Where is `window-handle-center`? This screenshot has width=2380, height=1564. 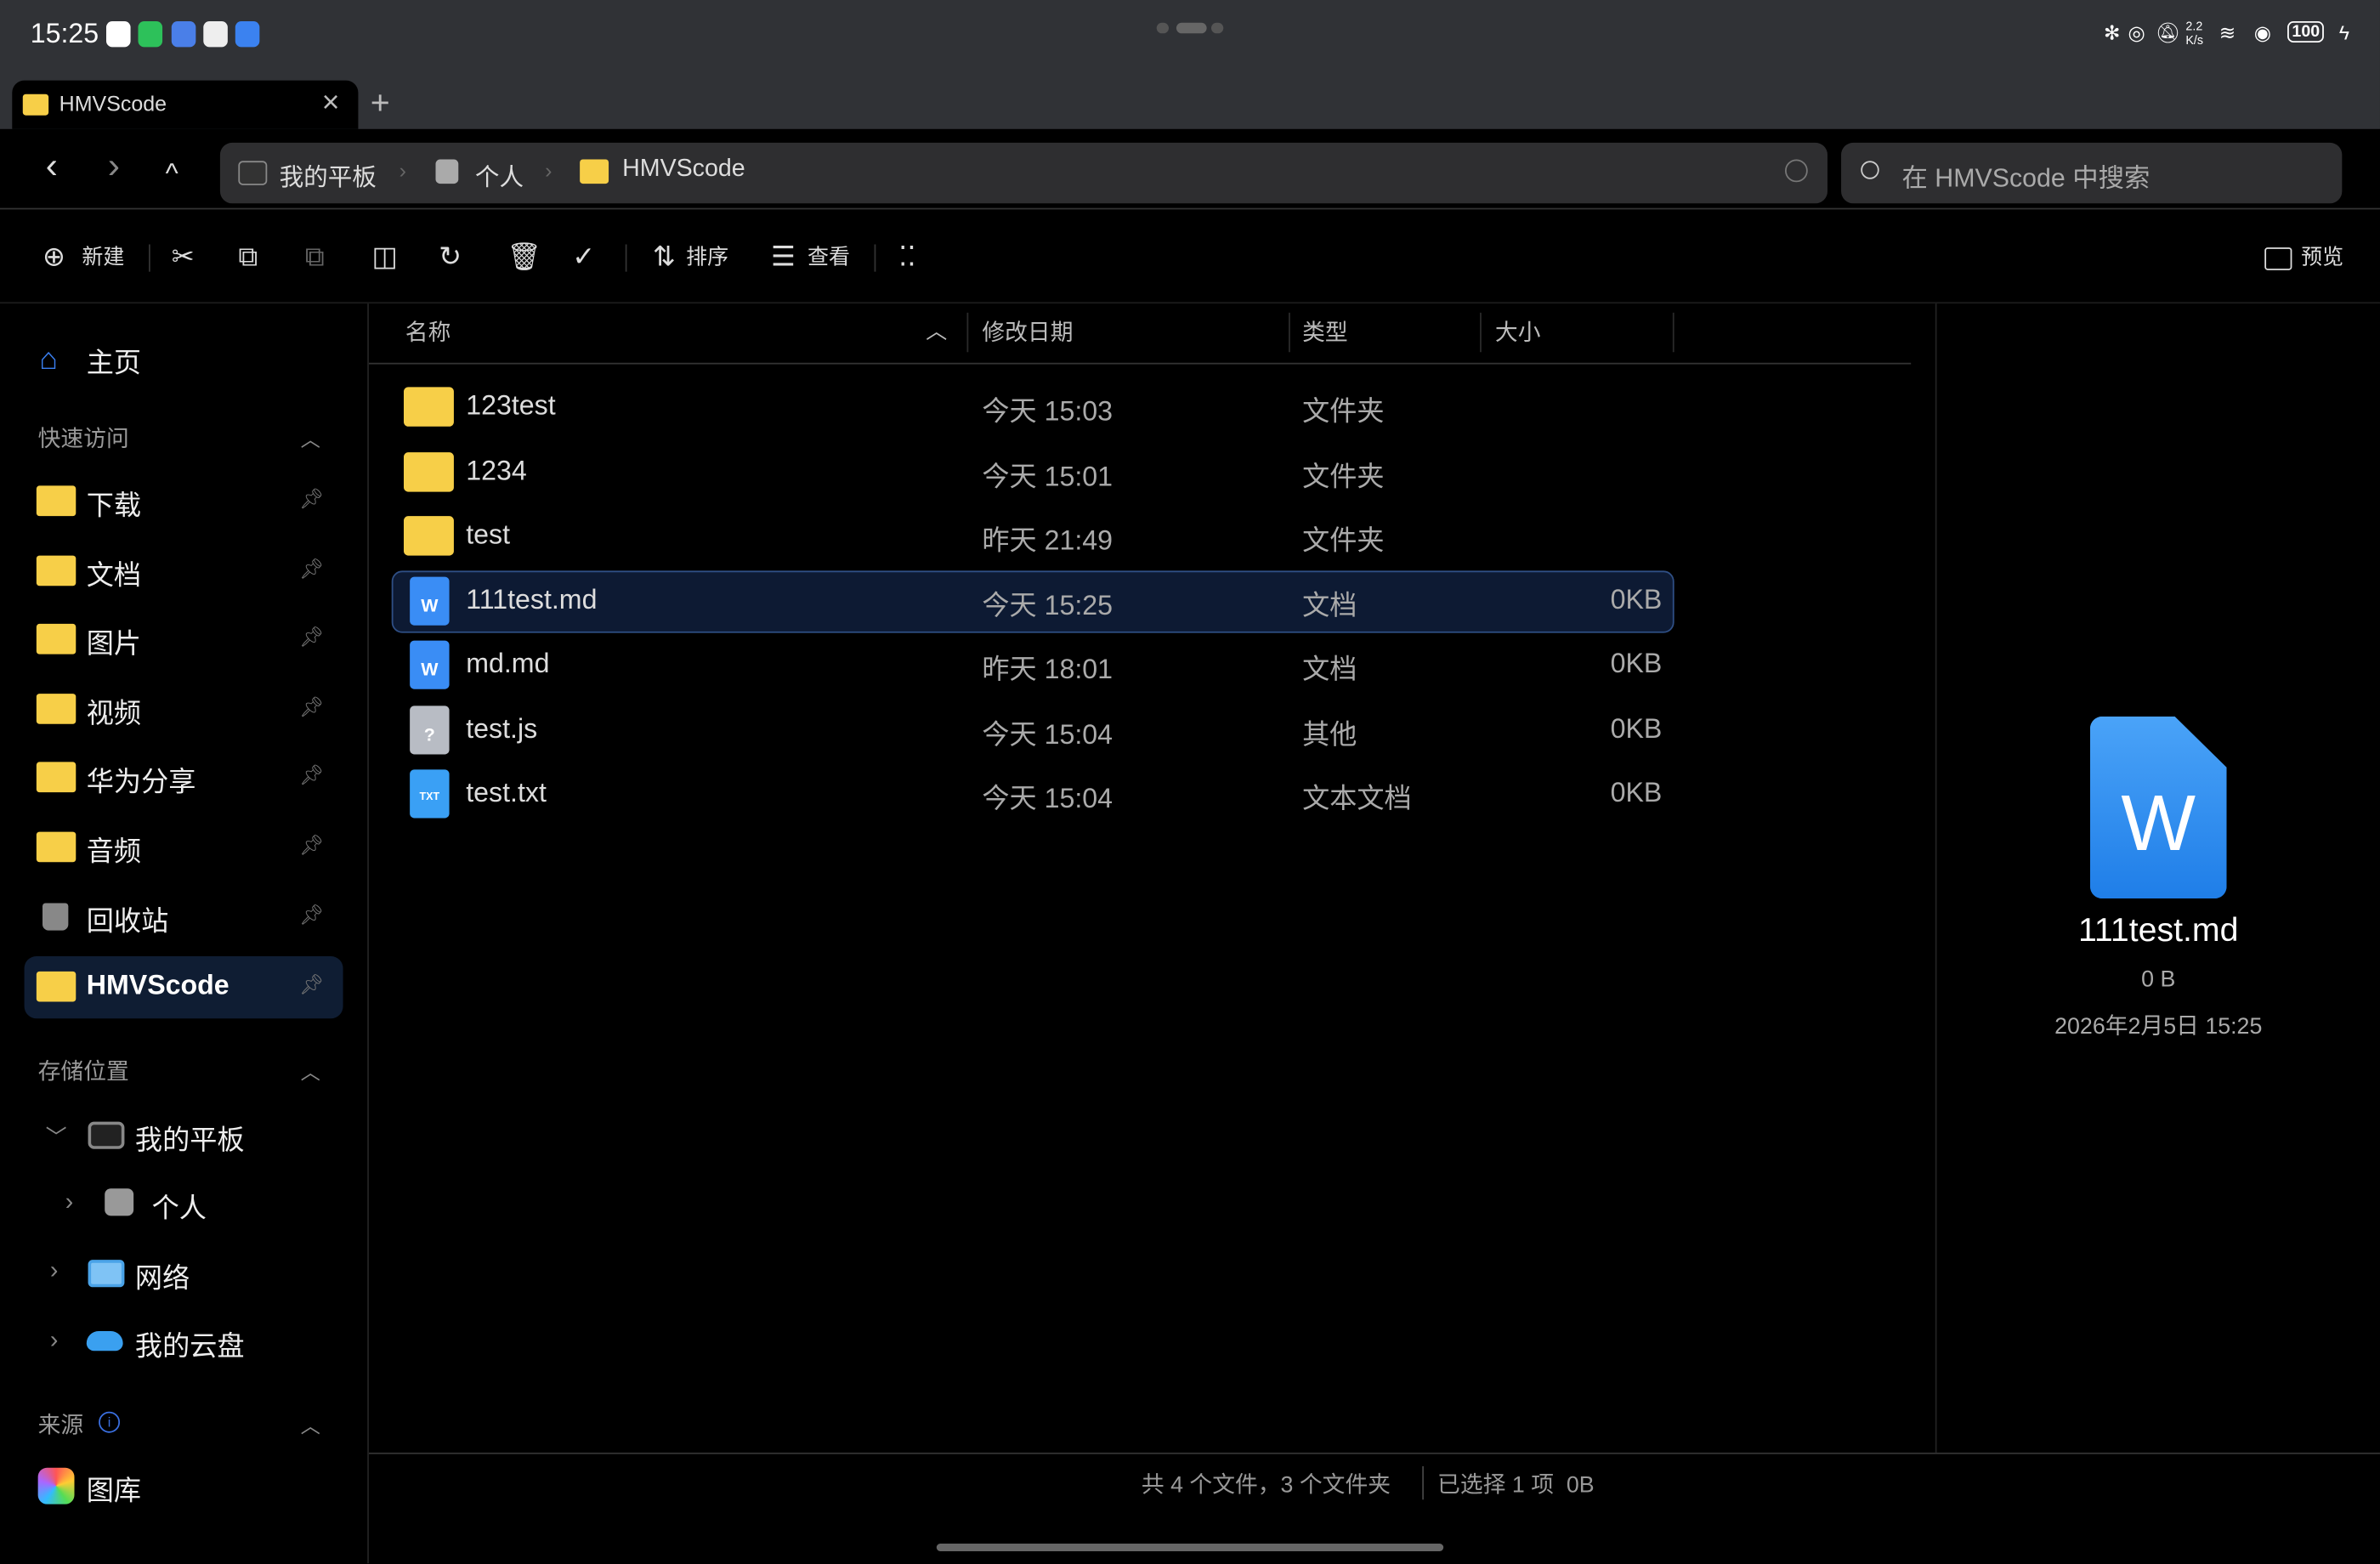 window-handle-center is located at coordinates (1191, 28).